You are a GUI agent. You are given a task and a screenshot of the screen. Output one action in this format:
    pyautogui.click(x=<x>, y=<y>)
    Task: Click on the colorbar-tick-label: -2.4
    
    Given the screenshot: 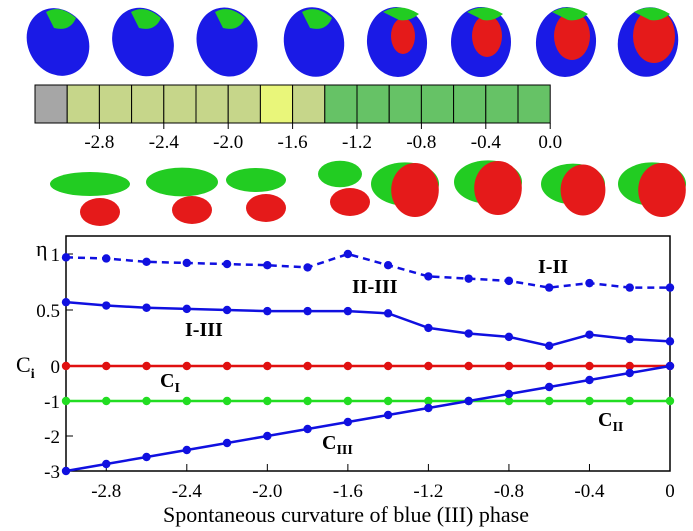 What is the action you would take?
    pyautogui.click(x=164, y=142)
    